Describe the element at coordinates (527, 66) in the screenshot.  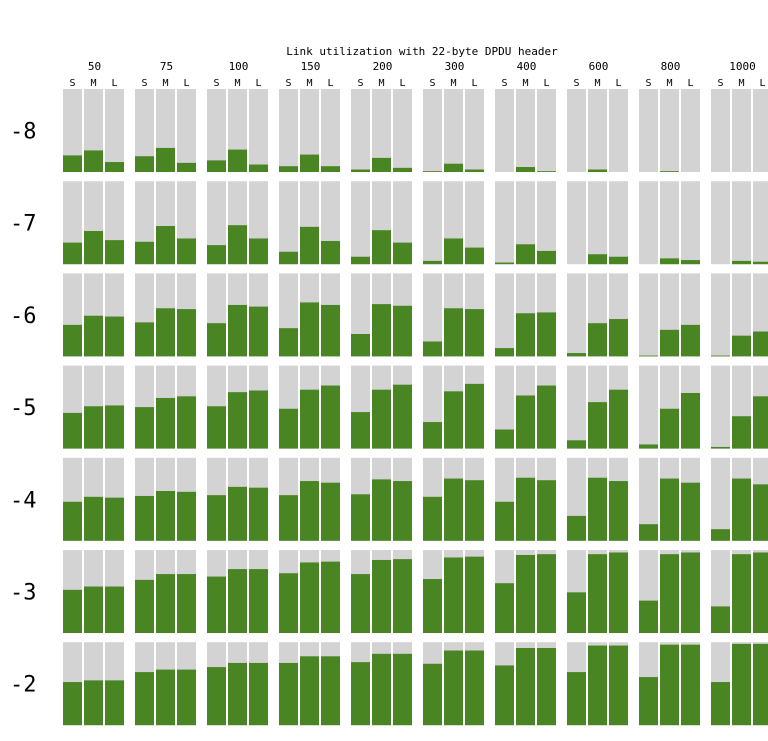
I see `column-label: 400` at that location.